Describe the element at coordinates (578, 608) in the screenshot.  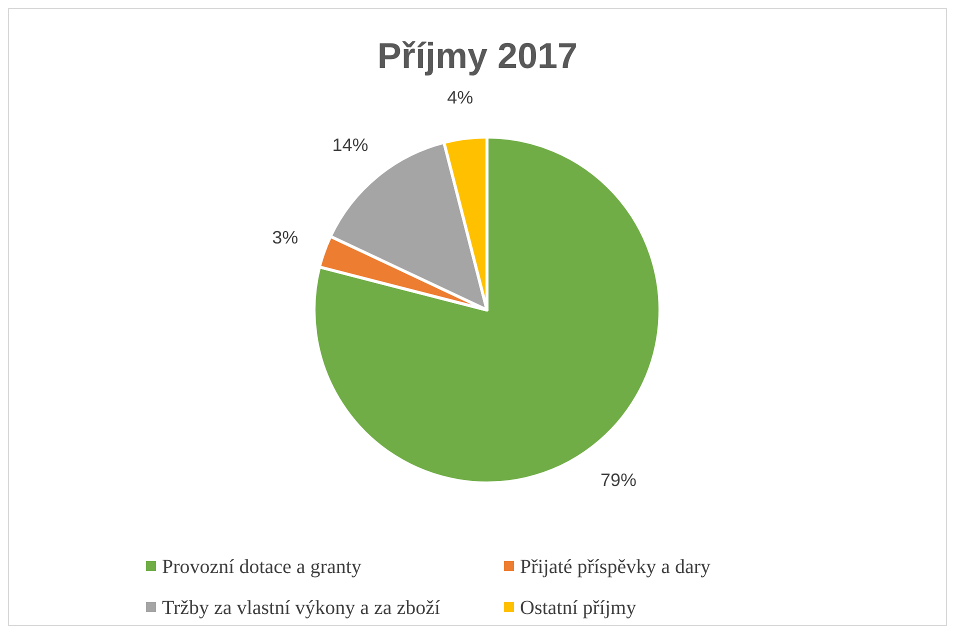
I see `legend-label: Ostatní příjmy` at that location.